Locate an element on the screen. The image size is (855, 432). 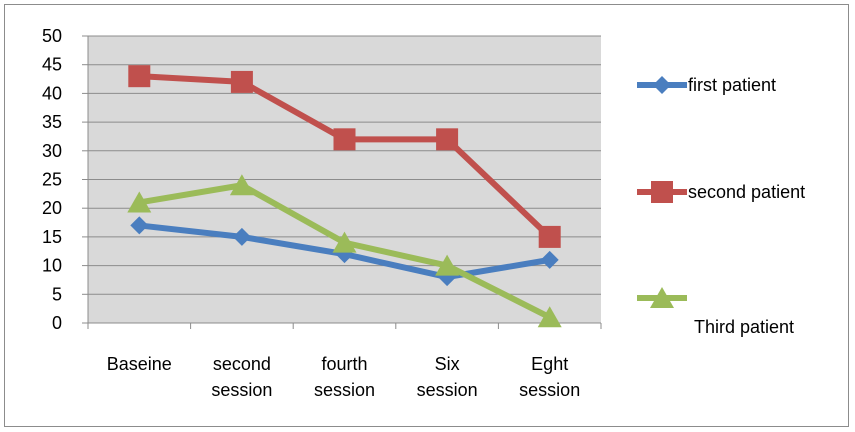
legend-item: first patient is located at coordinates (706, 85).